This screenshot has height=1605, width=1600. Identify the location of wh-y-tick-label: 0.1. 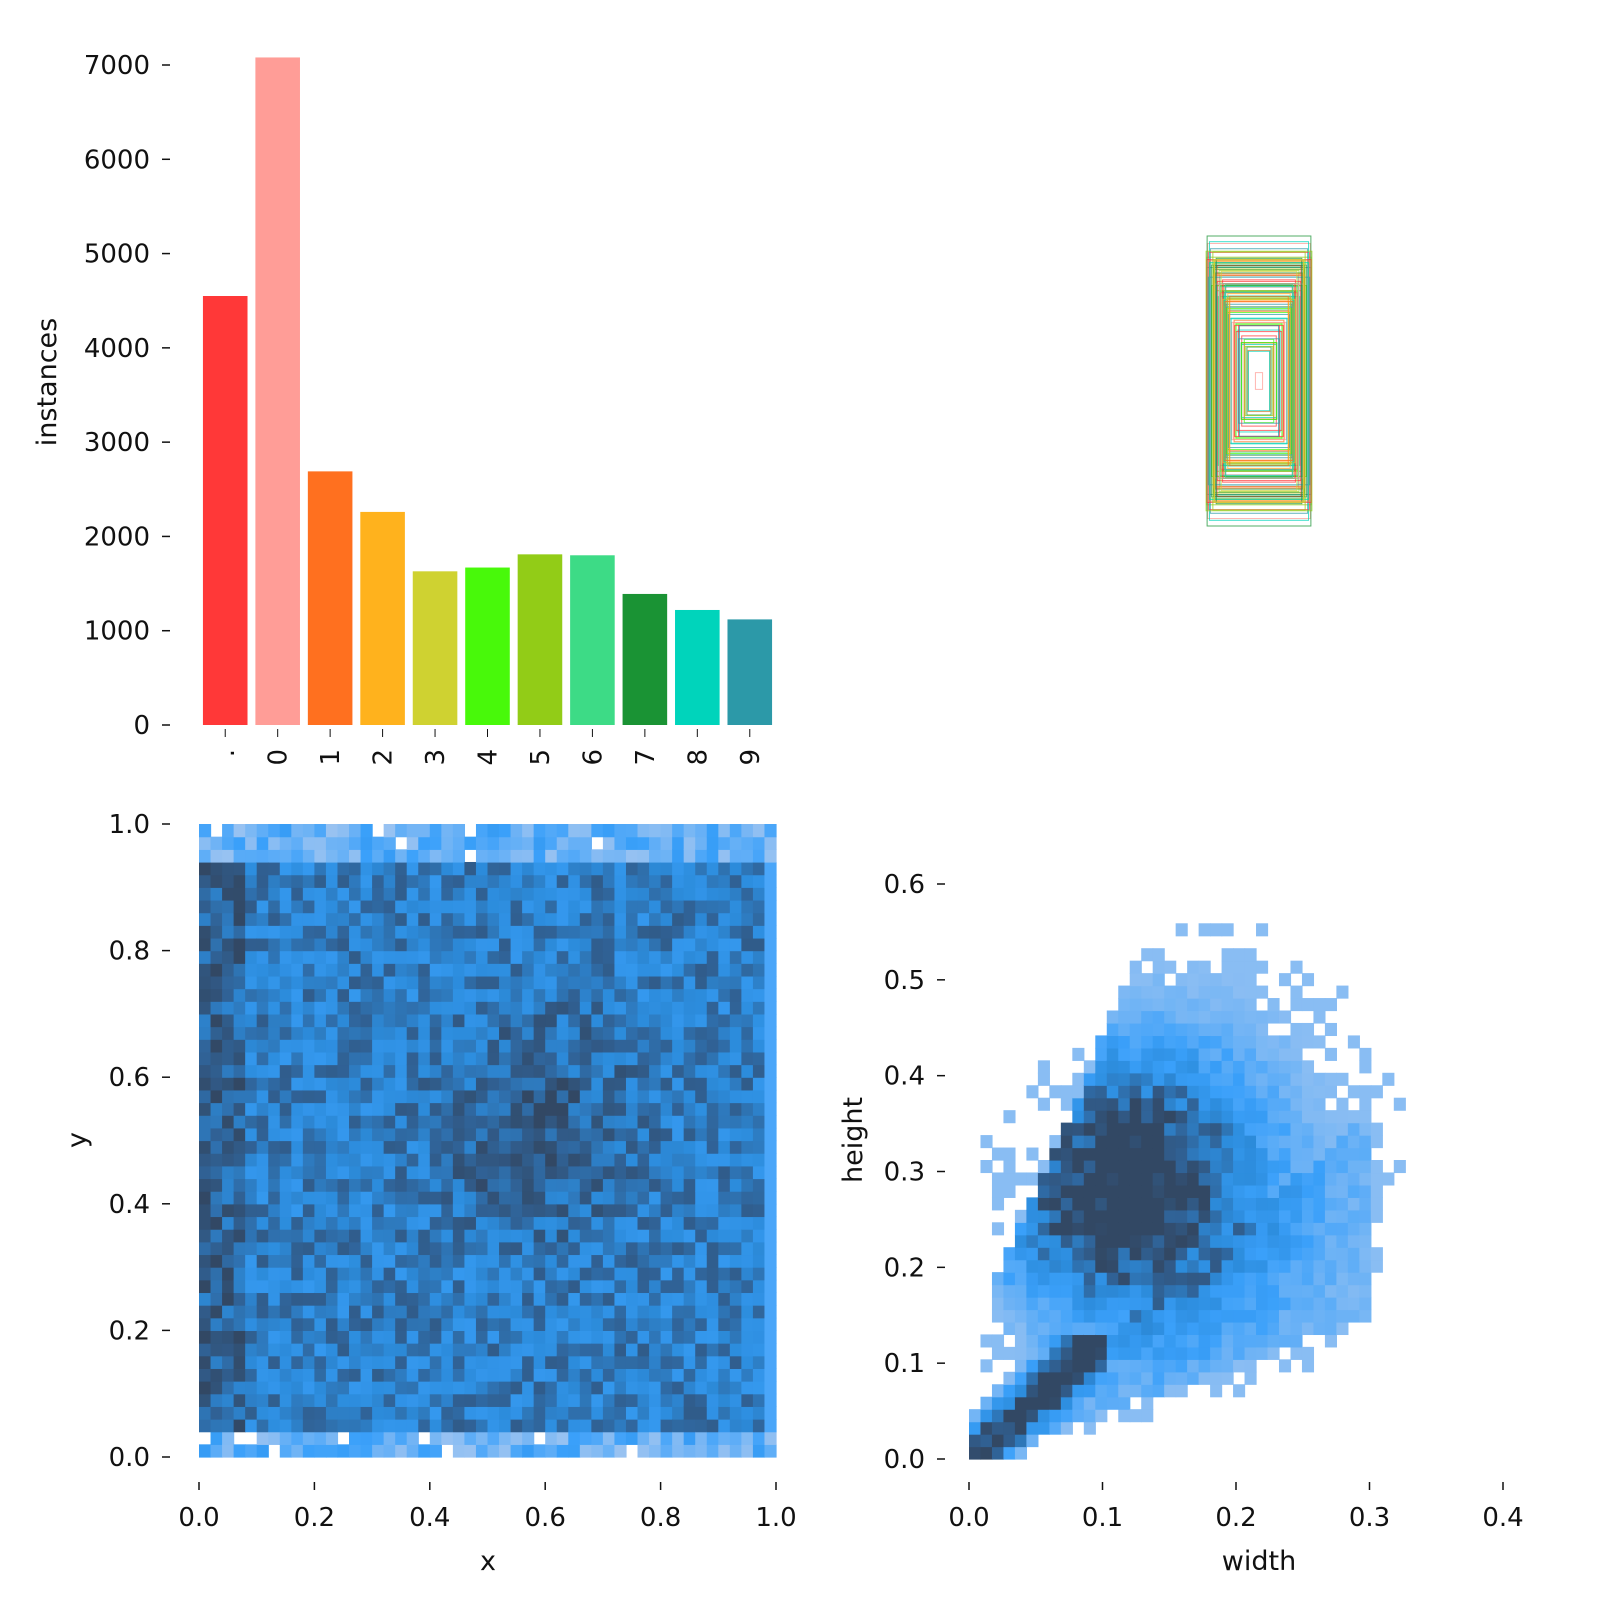
(904, 1364).